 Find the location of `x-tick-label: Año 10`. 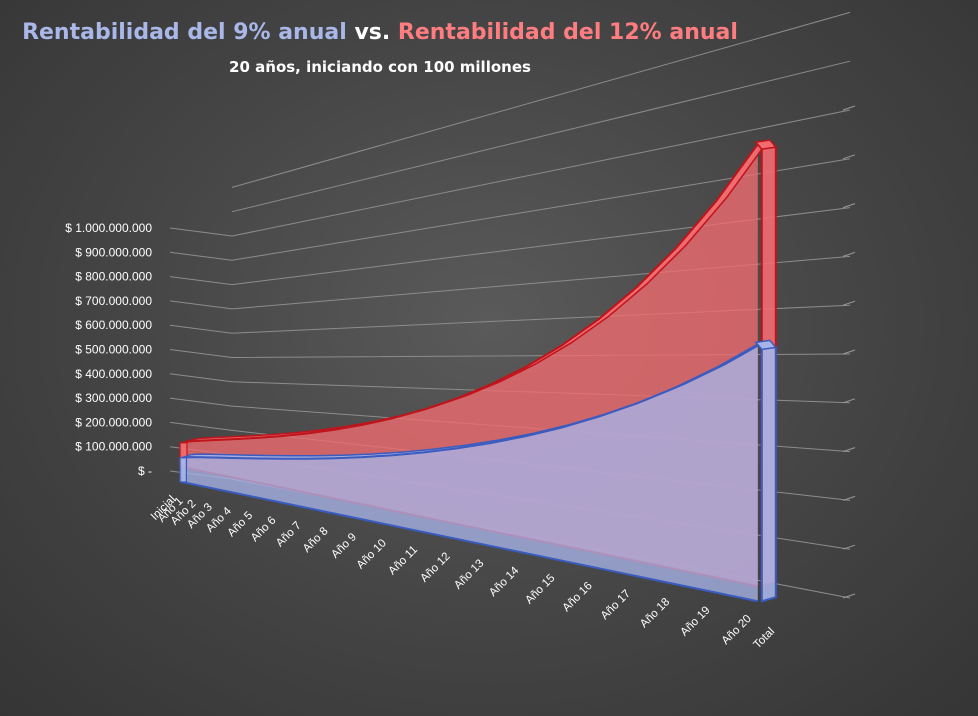

x-tick-label: Año 10 is located at coordinates (372, 554).